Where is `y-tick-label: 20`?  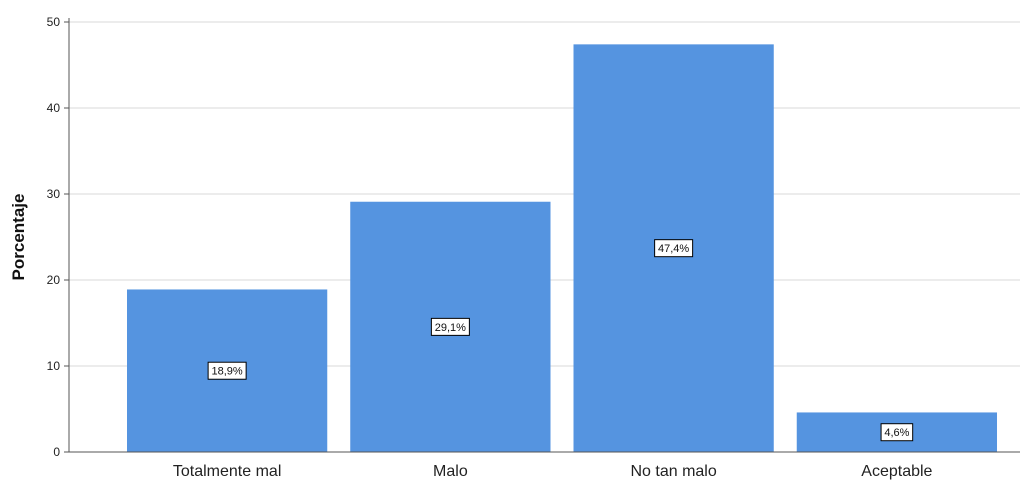
y-tick-label: 20 is located at coordinates (54, 280).